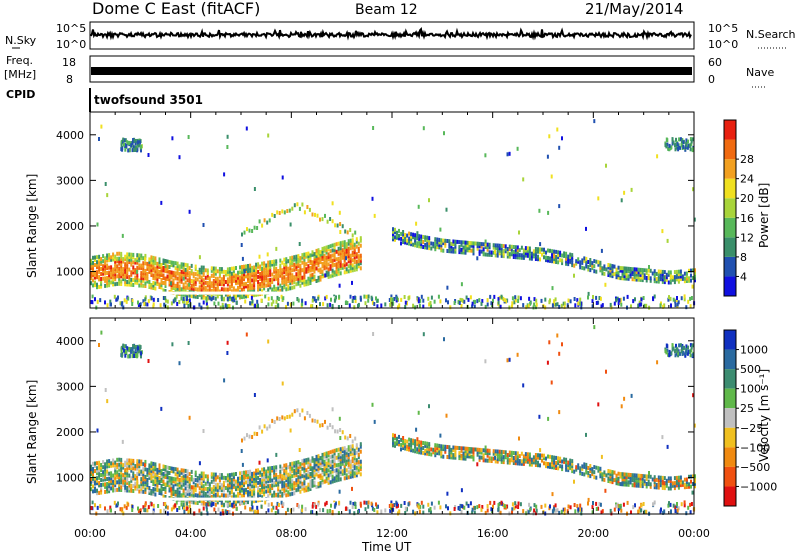 Image resolution: width=800 pixels, height=554 pixels. I want to click on nsearch-label: N.Search, so click(771, 34).